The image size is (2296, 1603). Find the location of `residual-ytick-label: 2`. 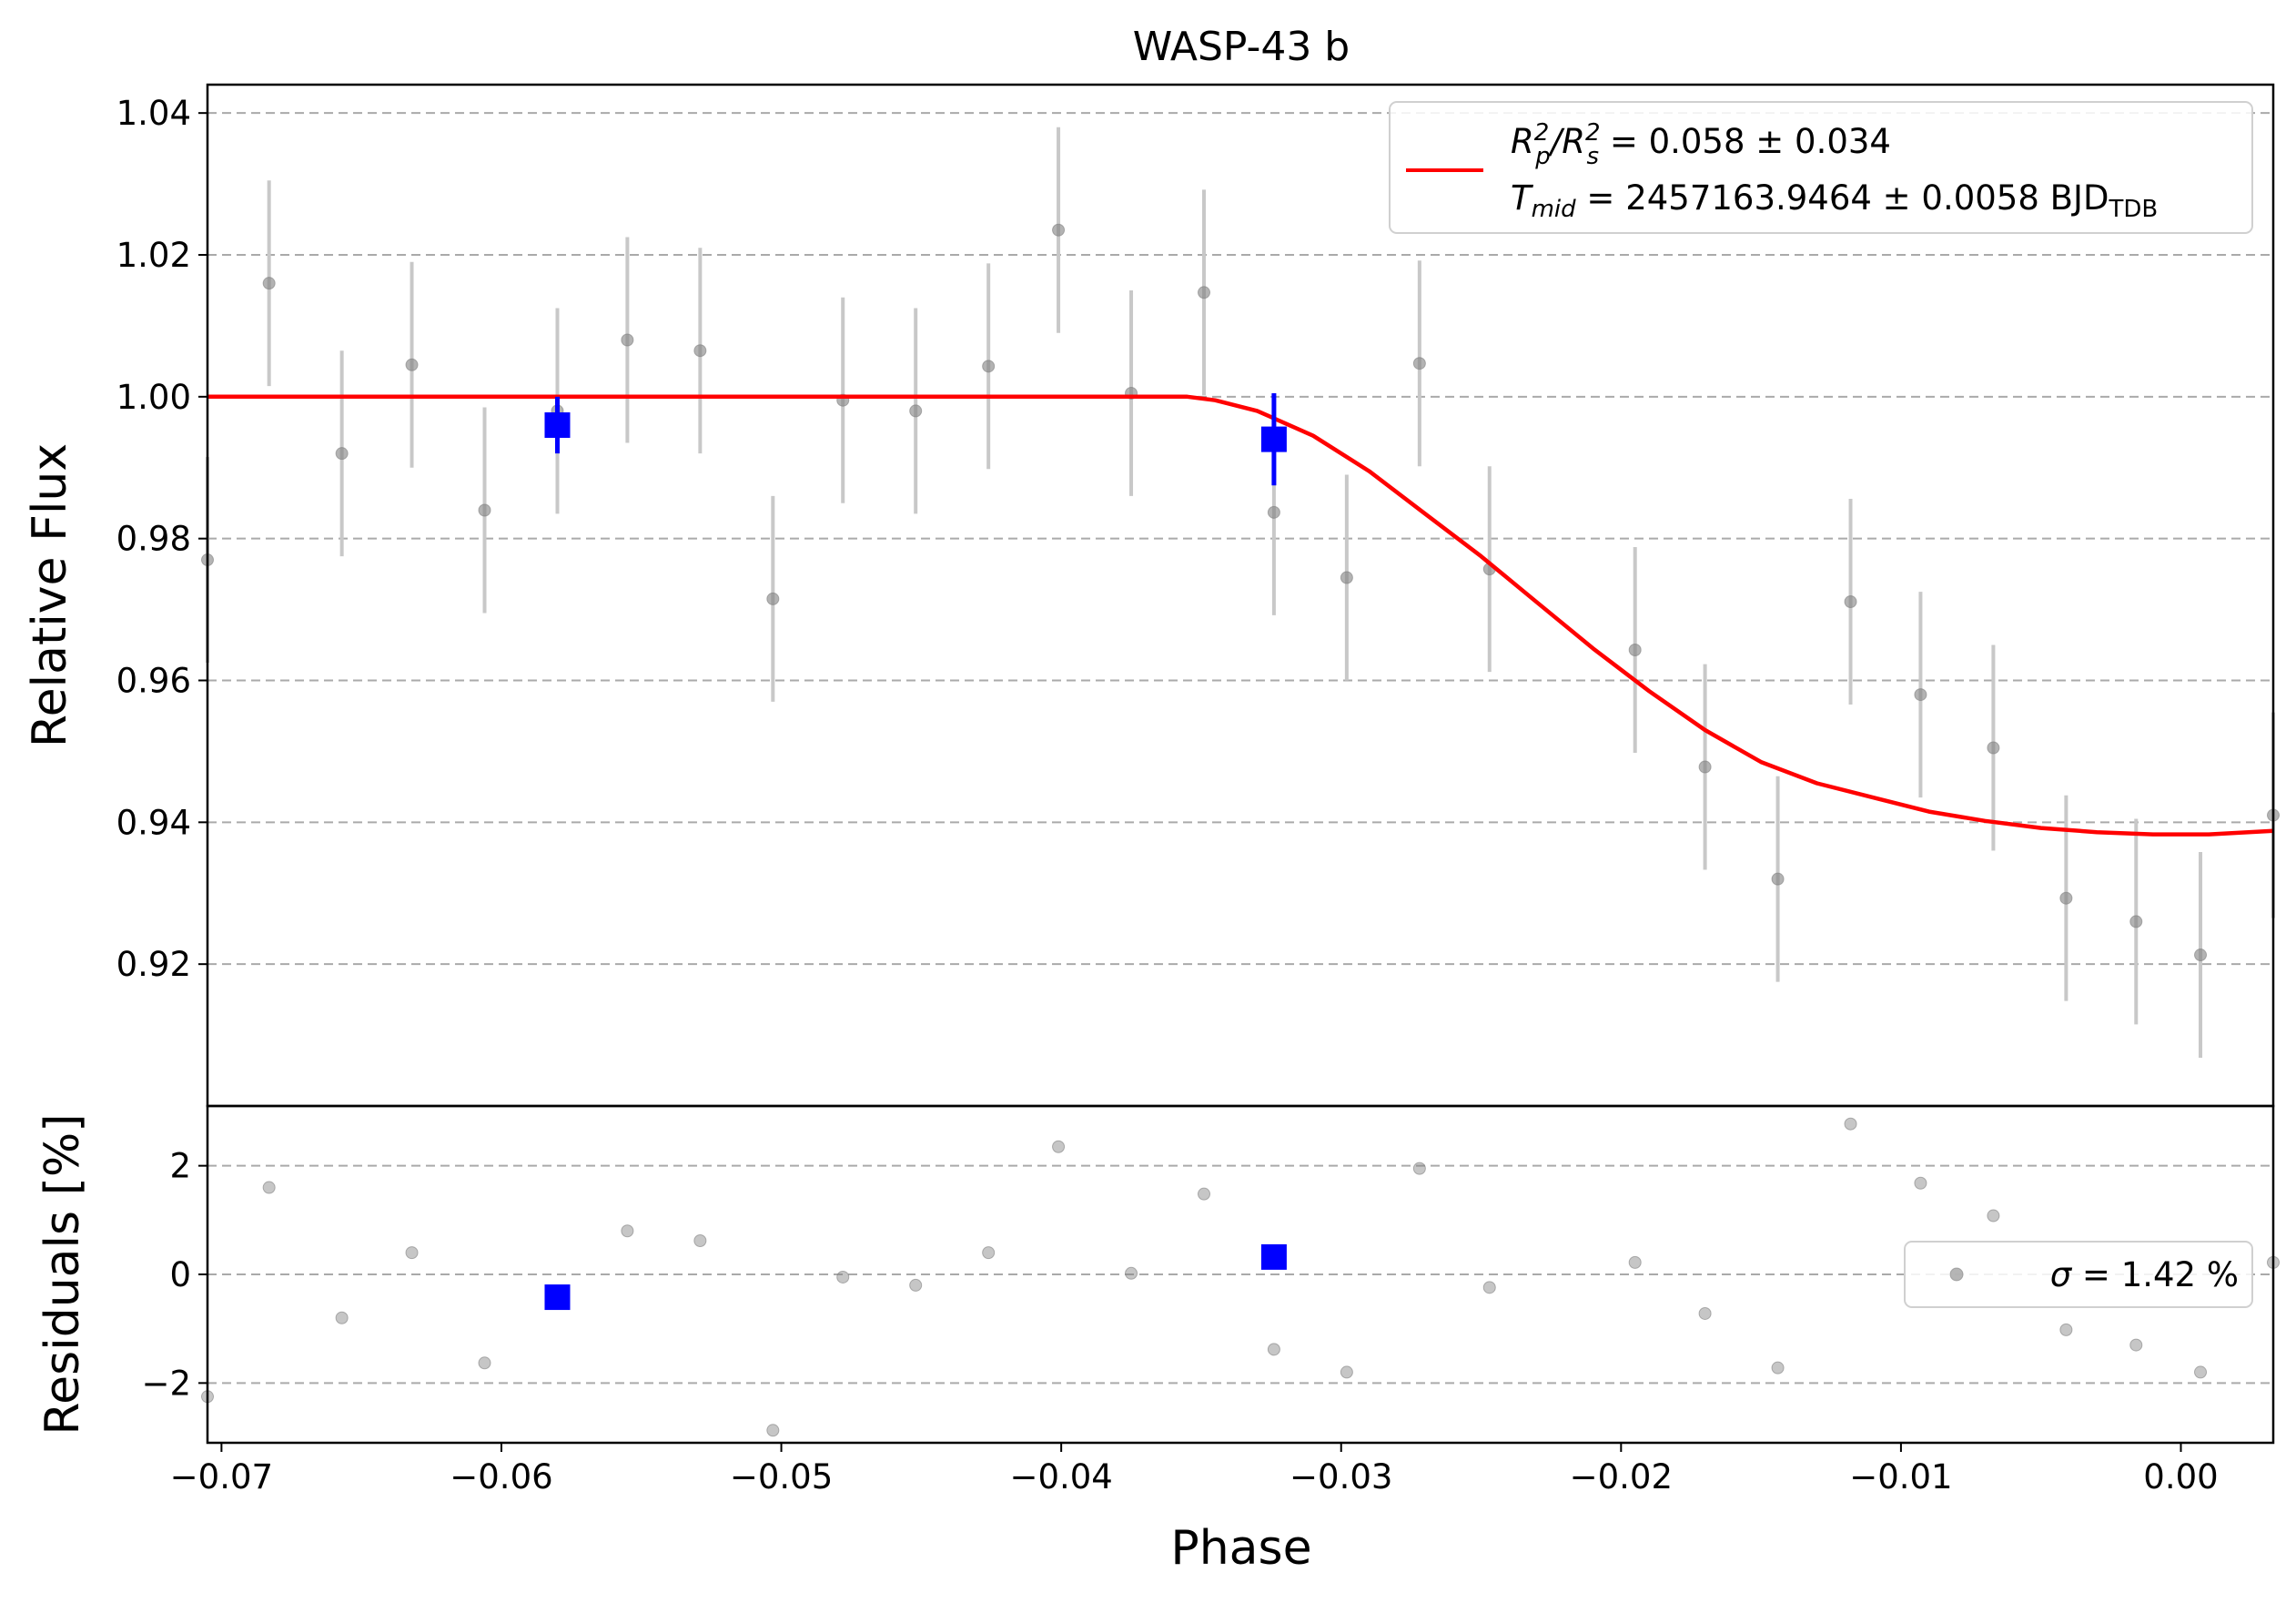

residual-ytick-label: 2 is located at coordinates (180, 1166).